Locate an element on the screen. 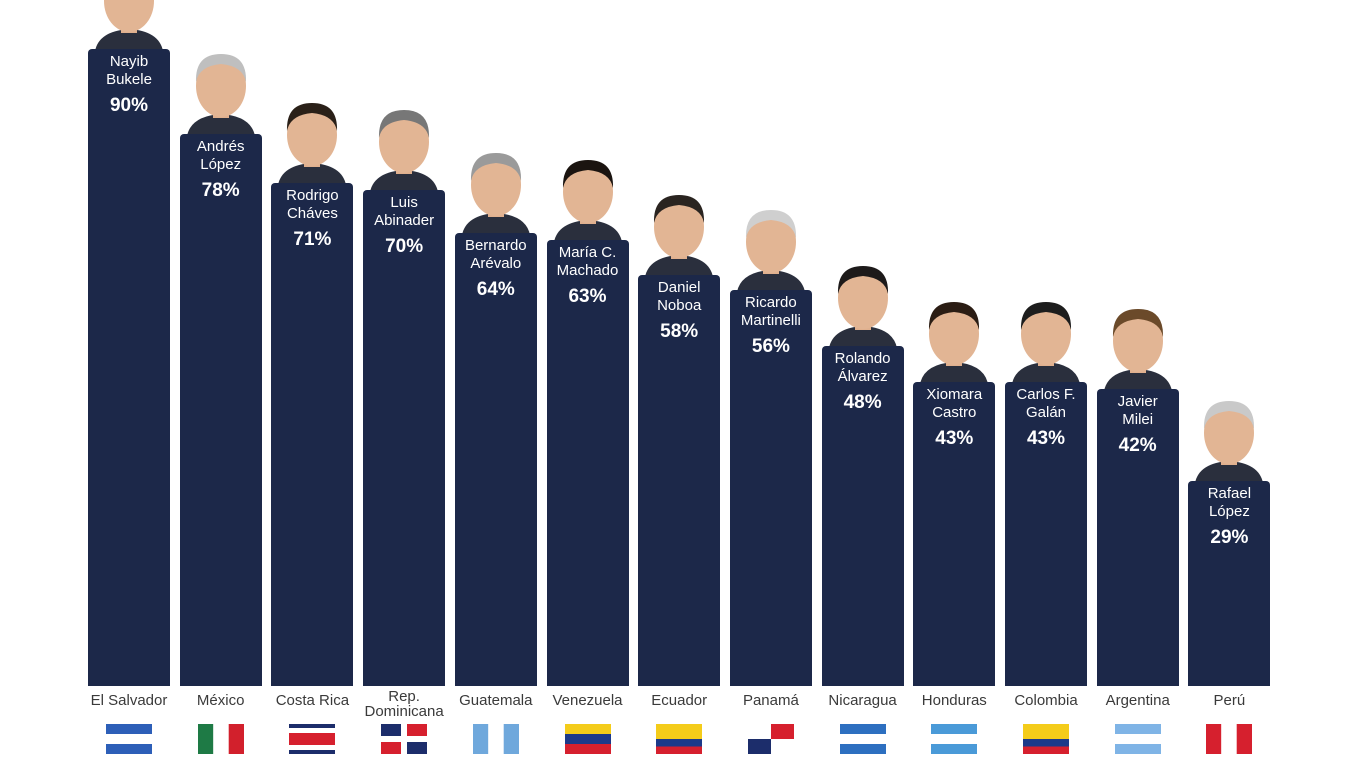 This screenshot has width=1366, height=768. leader-name-line: Xiomara is located at coordinates (954, 394).